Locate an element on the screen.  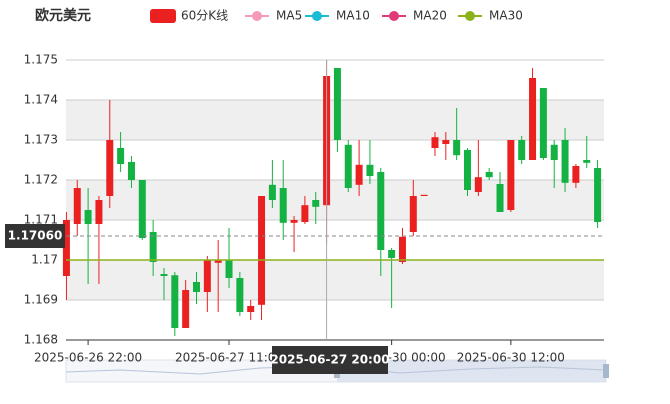
crosshair-x-label: 2025-06-27 20:00 is located at coordinates (329, 360).